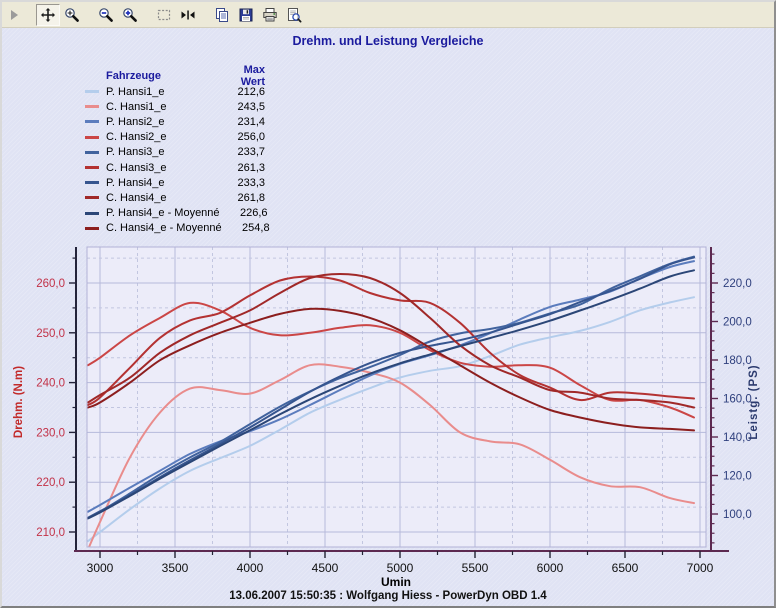  I want to click on legend-item: P. Hansi1_e 212,6, so click(175, 91).